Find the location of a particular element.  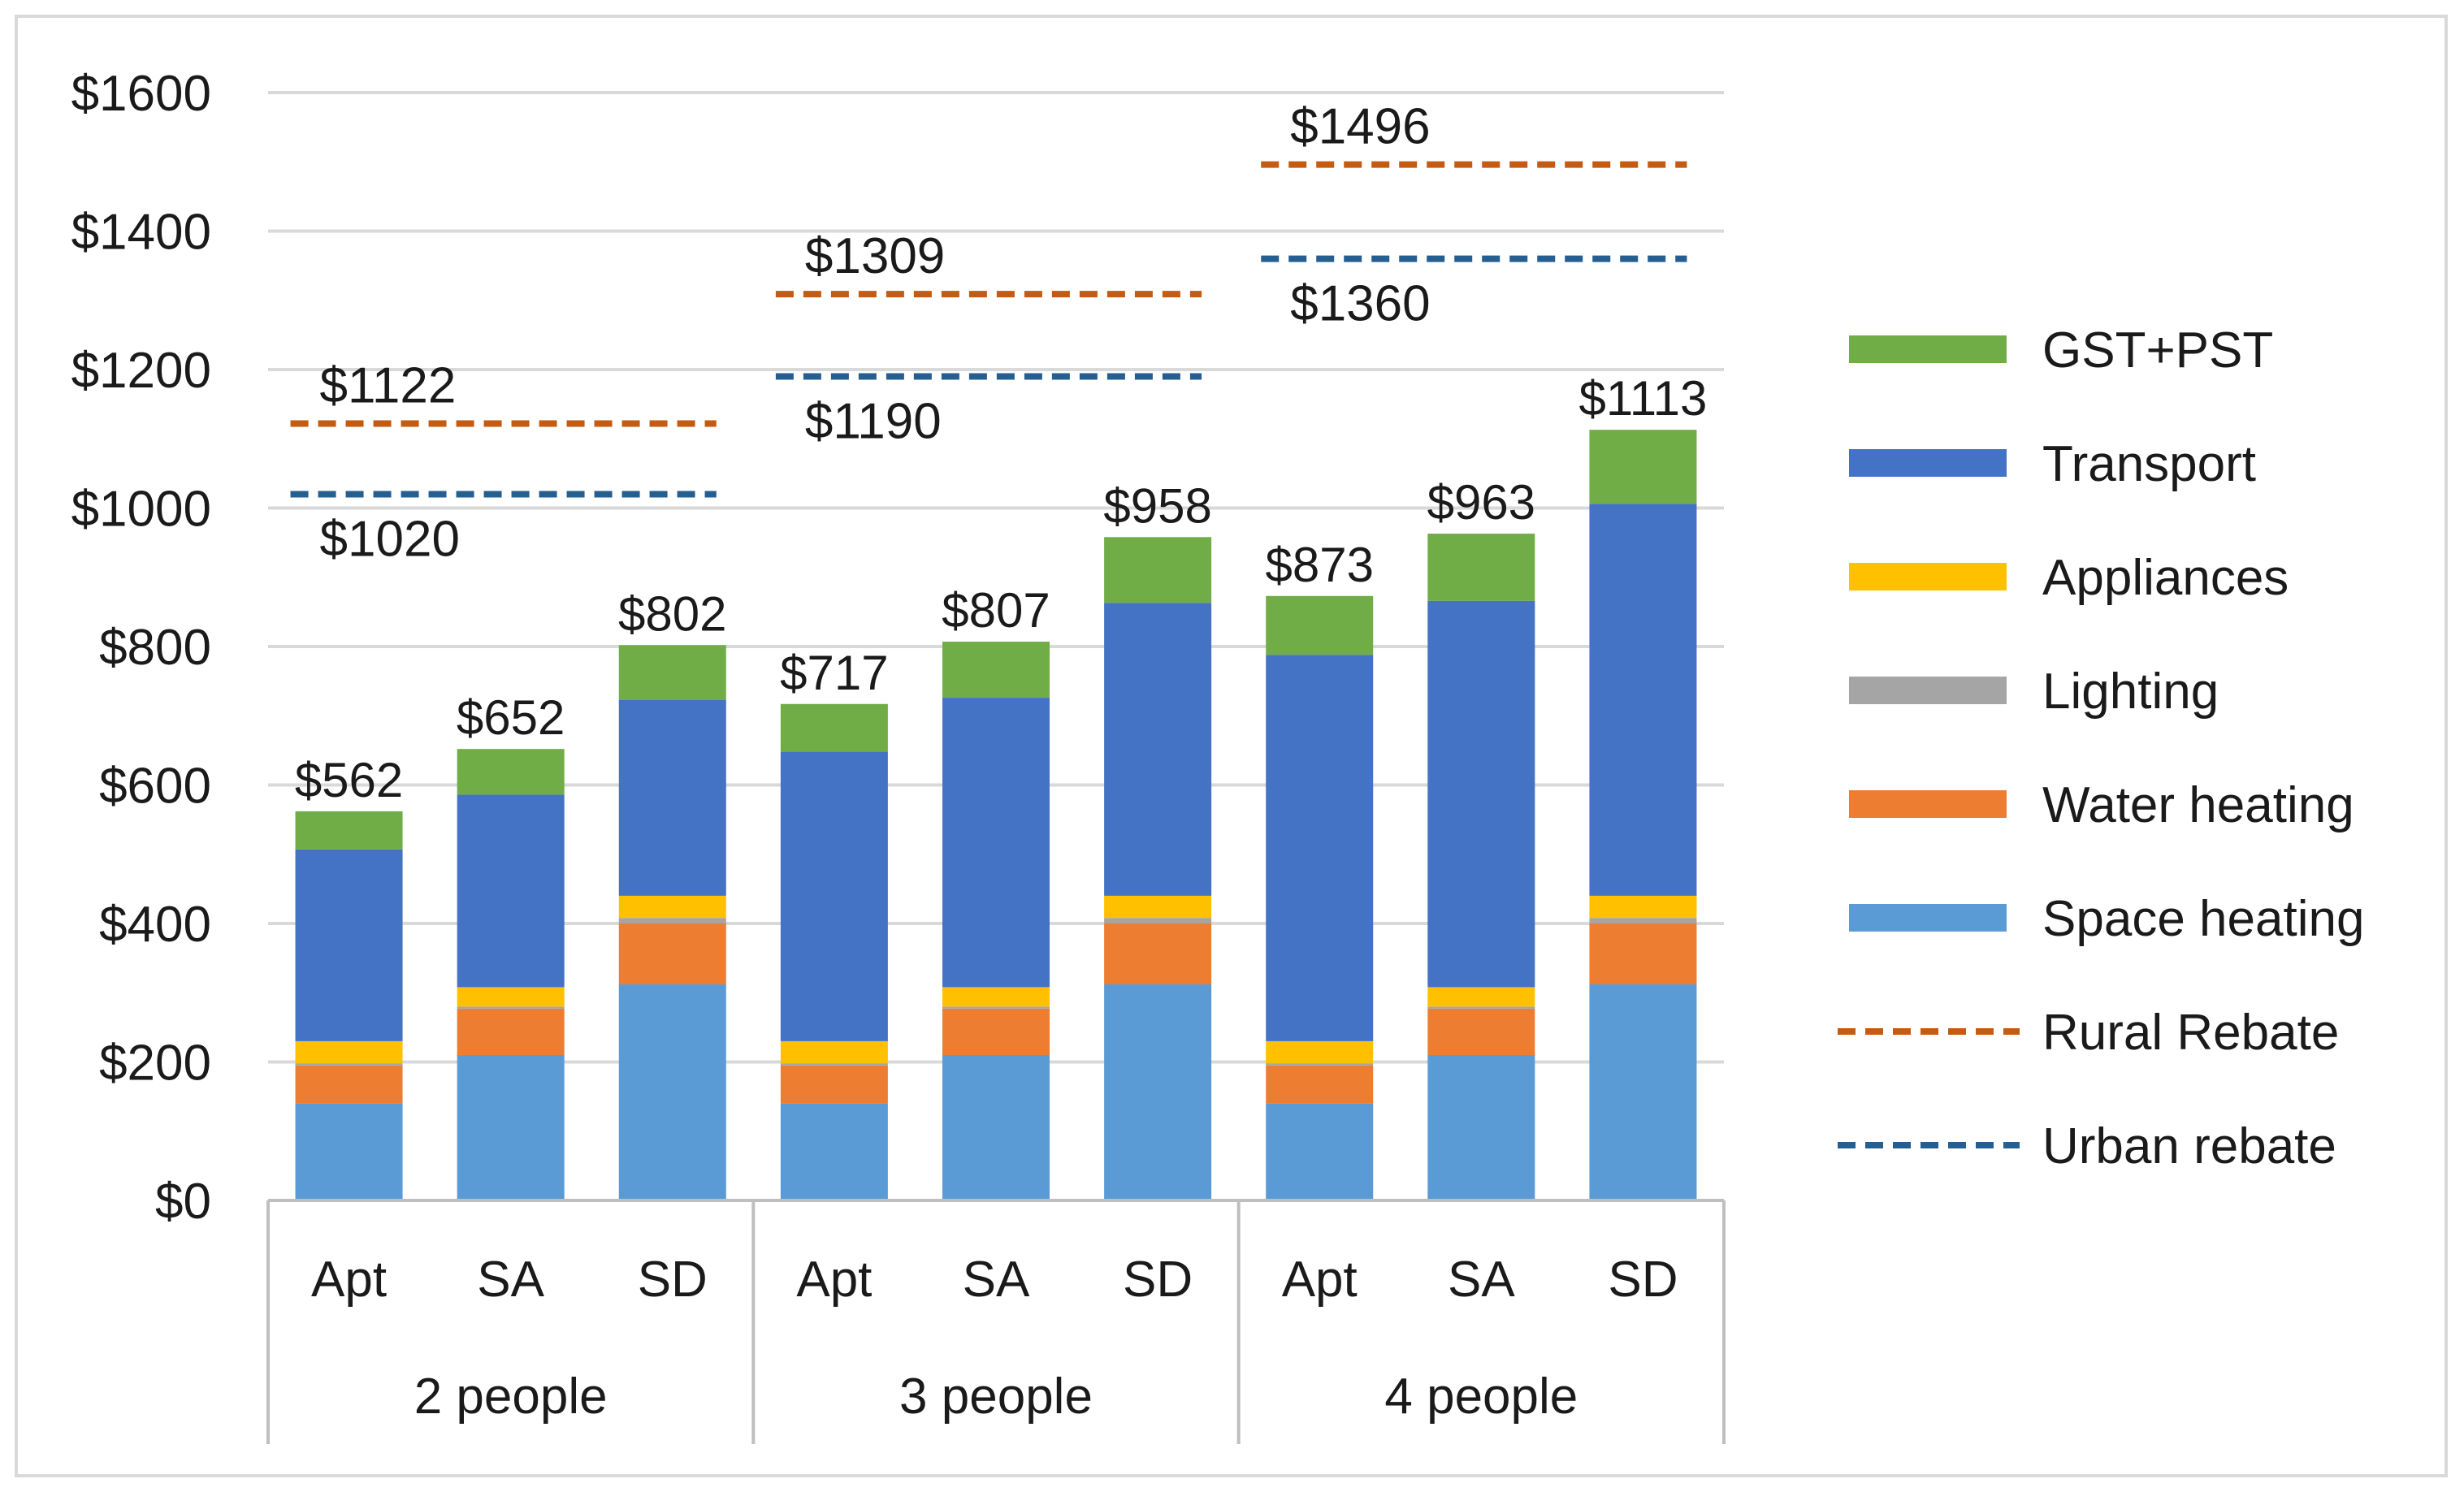

legend-label-rural-rebate: Rural Rebate is located at coordinates (2190, 1033).